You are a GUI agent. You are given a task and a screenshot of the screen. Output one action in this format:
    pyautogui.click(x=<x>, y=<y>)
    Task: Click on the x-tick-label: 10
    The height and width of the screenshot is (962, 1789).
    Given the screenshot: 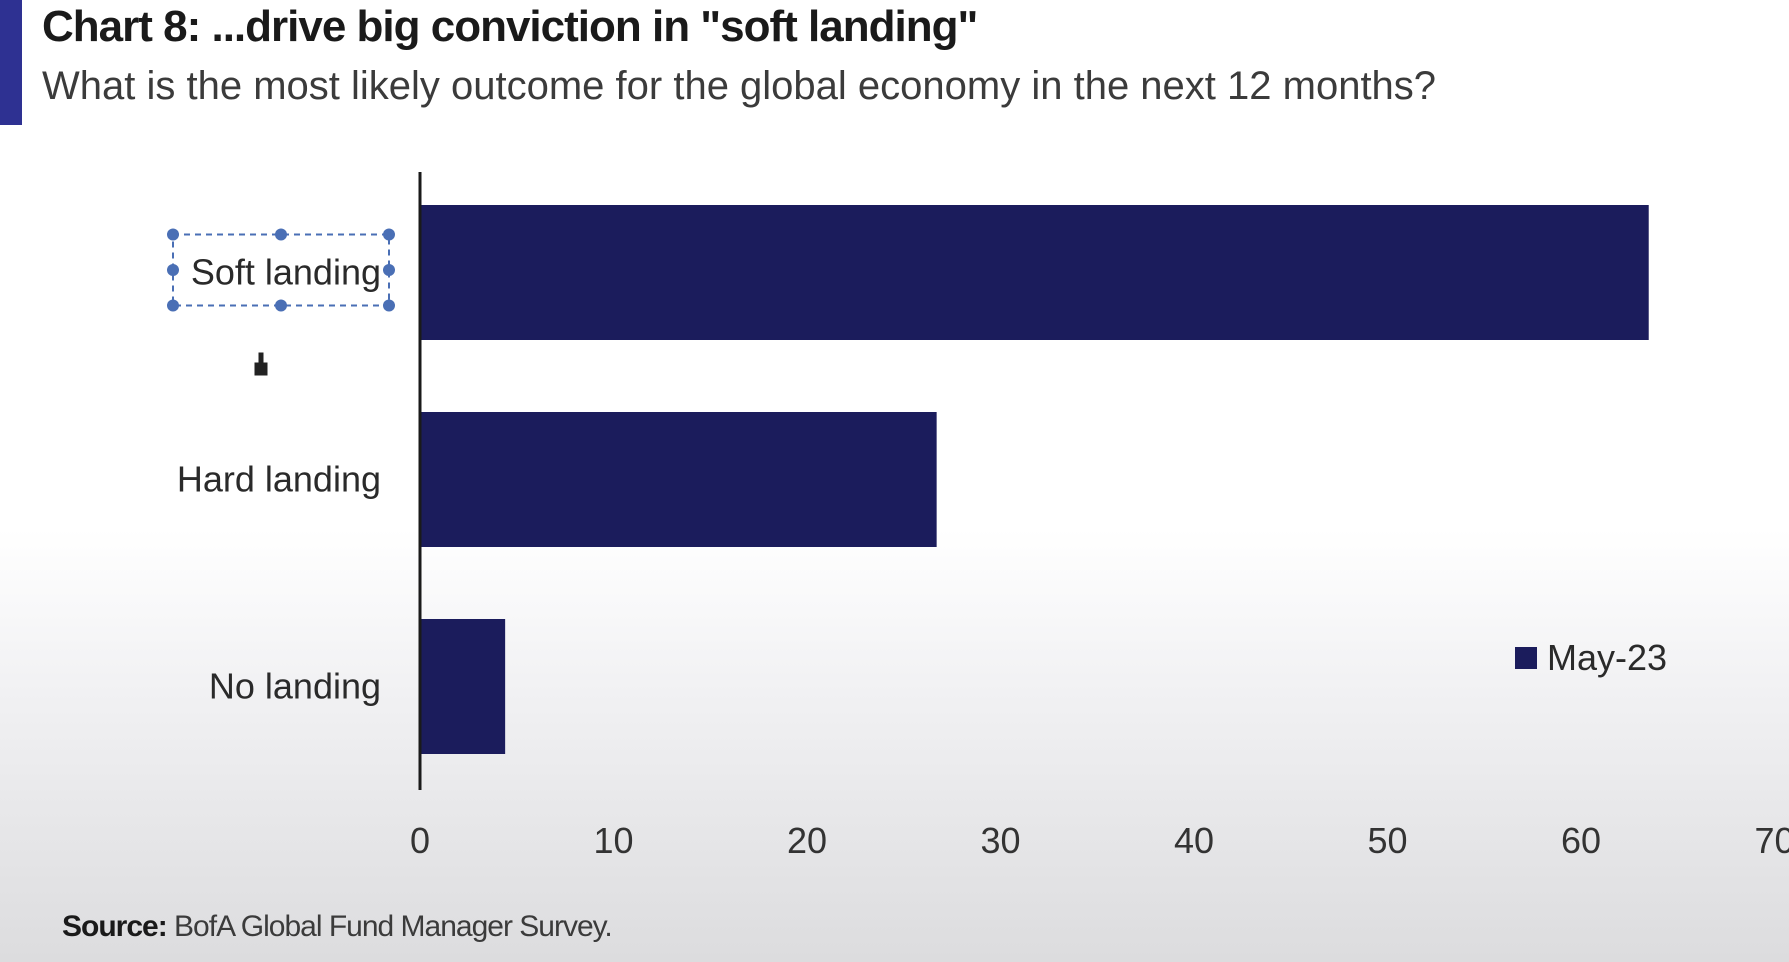 What is the action you would take?
    pyautogui.click(x=613, y=840)
    